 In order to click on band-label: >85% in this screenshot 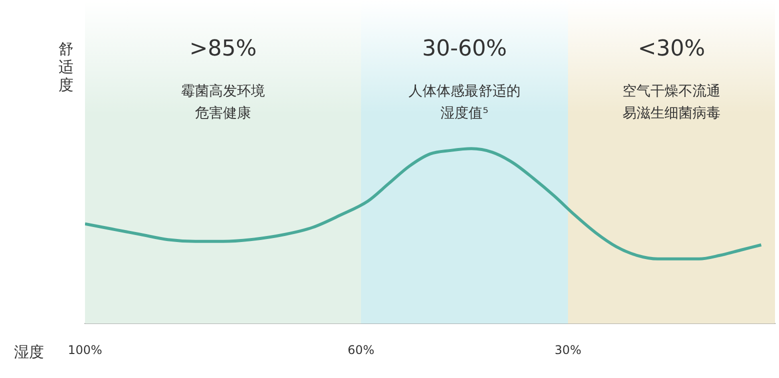, I will do `click(223, 49)`.